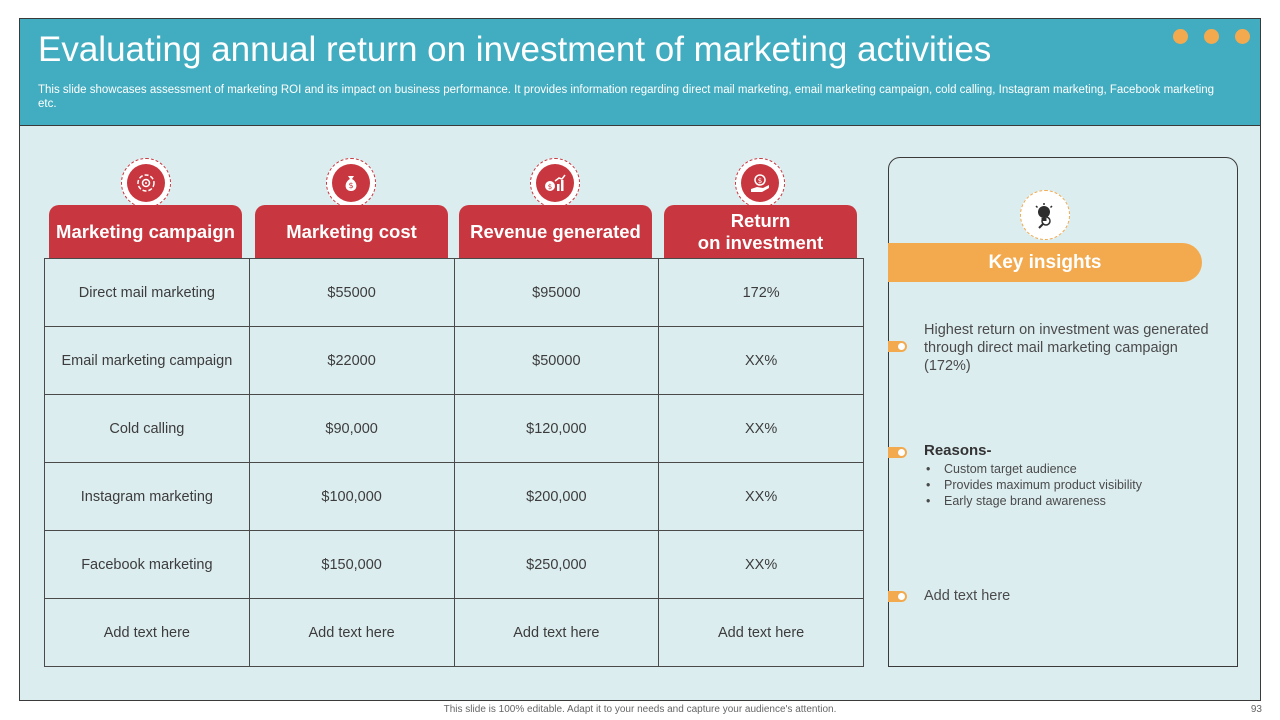 Image resolution: width=1280 pixels, height=720 pixels. I want to click on table-cell: Cold calling, so click(147, 428).